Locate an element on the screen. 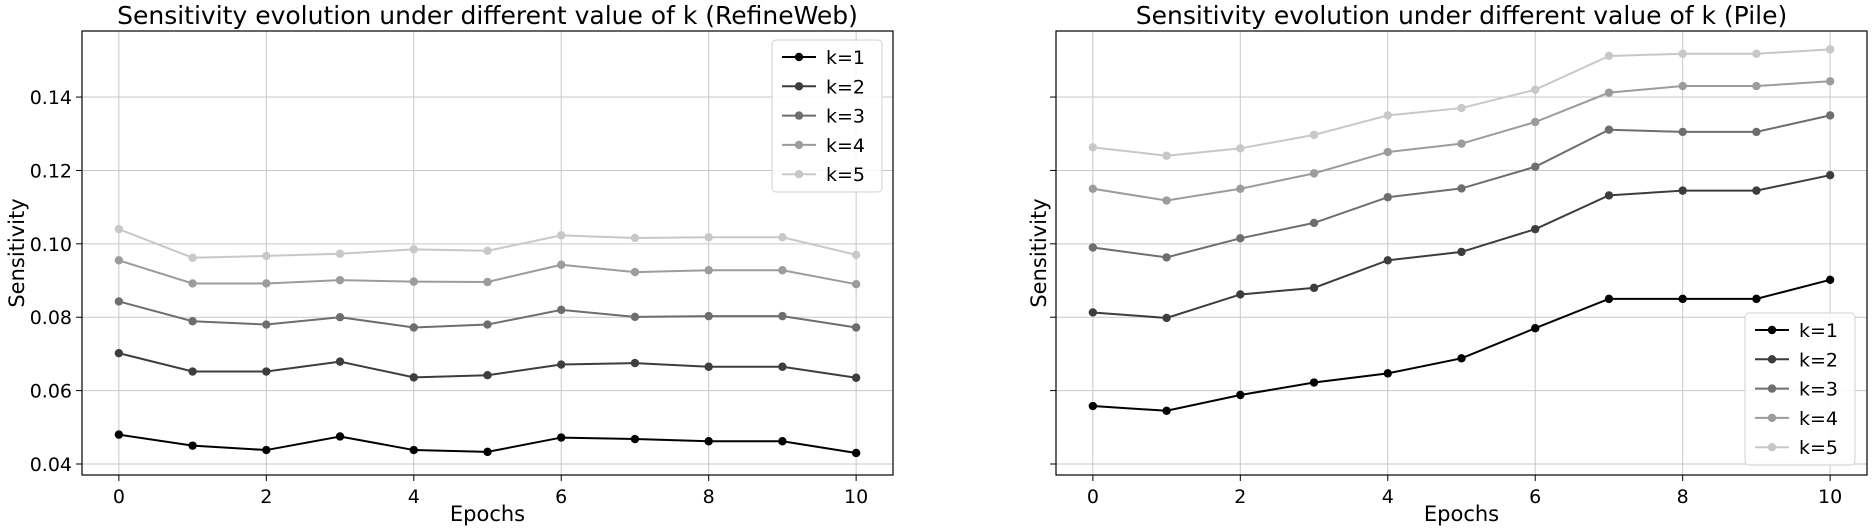 This screenshot has height=531, width=1874. y-tick-label: 0.10 is located at coordinates (51, 245).